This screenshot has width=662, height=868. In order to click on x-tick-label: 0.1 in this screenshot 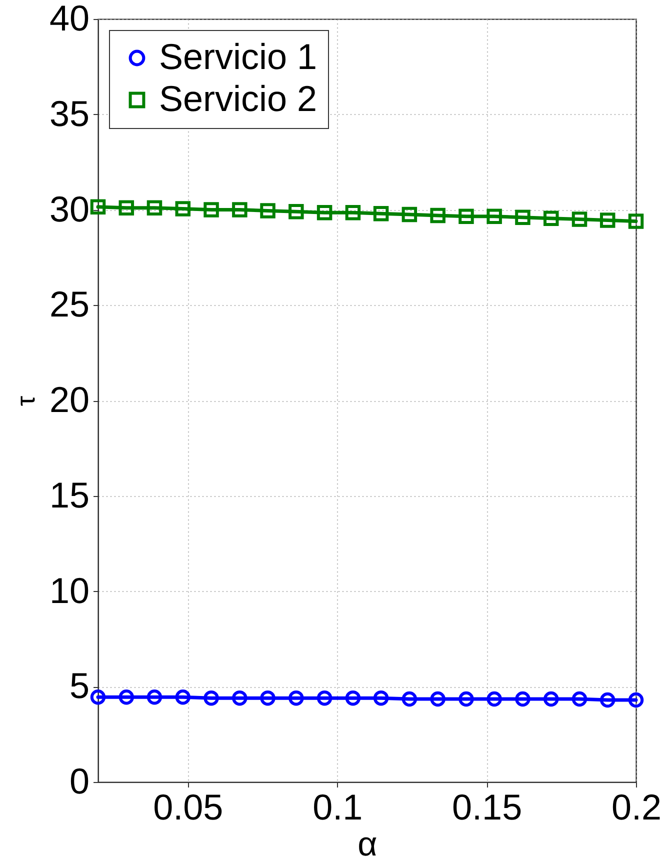, I will do `click(337, 807)`.